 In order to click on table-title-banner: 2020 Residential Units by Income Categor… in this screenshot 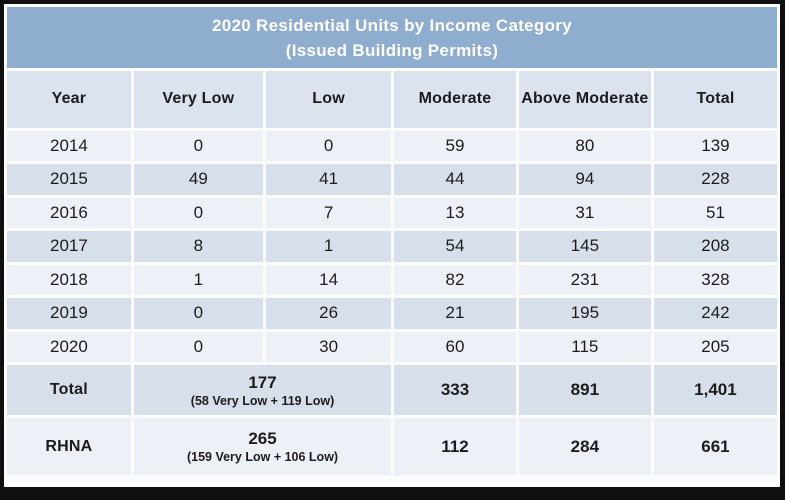, I will do `click(392, 37)`.